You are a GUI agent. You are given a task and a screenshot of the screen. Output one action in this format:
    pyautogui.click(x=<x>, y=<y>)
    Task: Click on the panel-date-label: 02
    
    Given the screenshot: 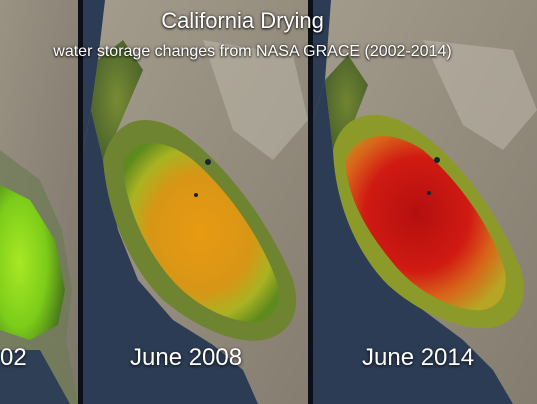 What is the action you would take?
    pyautogui.click(x=13, y=357)
    